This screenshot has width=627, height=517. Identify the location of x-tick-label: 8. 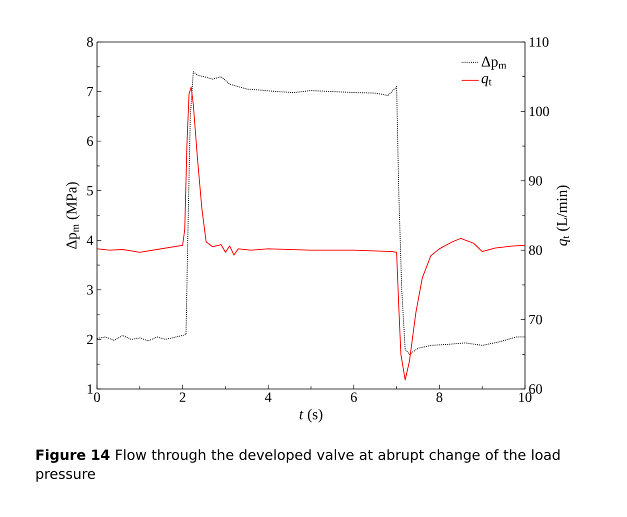
(439, 397).